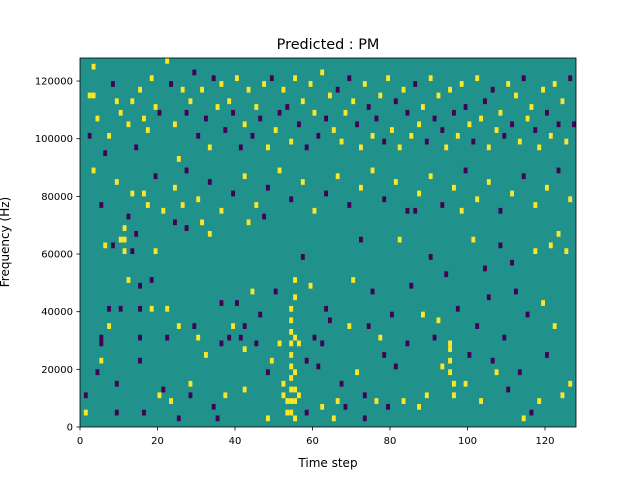 Image resolution: width=640 pixels, height=480 pixels. Describe the element at coordinates (327, 463) in the screenshot. I see `x-axis-label: Time step` at that location.